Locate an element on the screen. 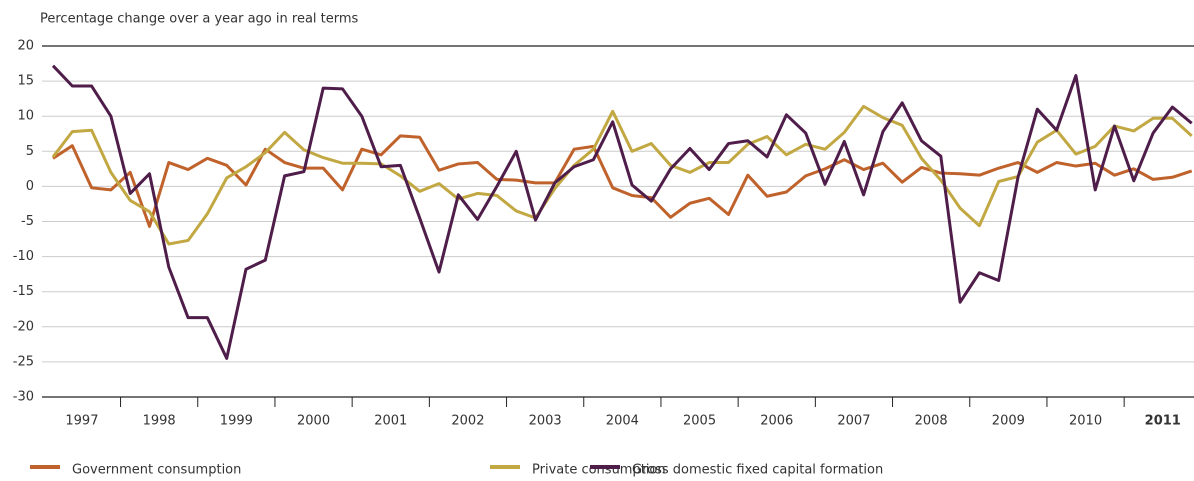 Image resolution: width=1194 pixels, height=481 pixels. x-tick-label: 2003 is located at coordinates (545, 421).